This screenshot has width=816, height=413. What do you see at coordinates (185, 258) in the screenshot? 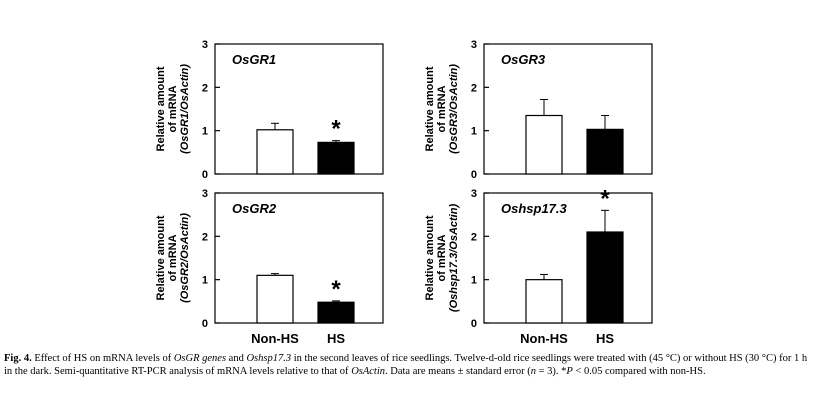
I see `y-axis-label-line: (OsGR2/OsActin)` at bounding box center [185, 258].